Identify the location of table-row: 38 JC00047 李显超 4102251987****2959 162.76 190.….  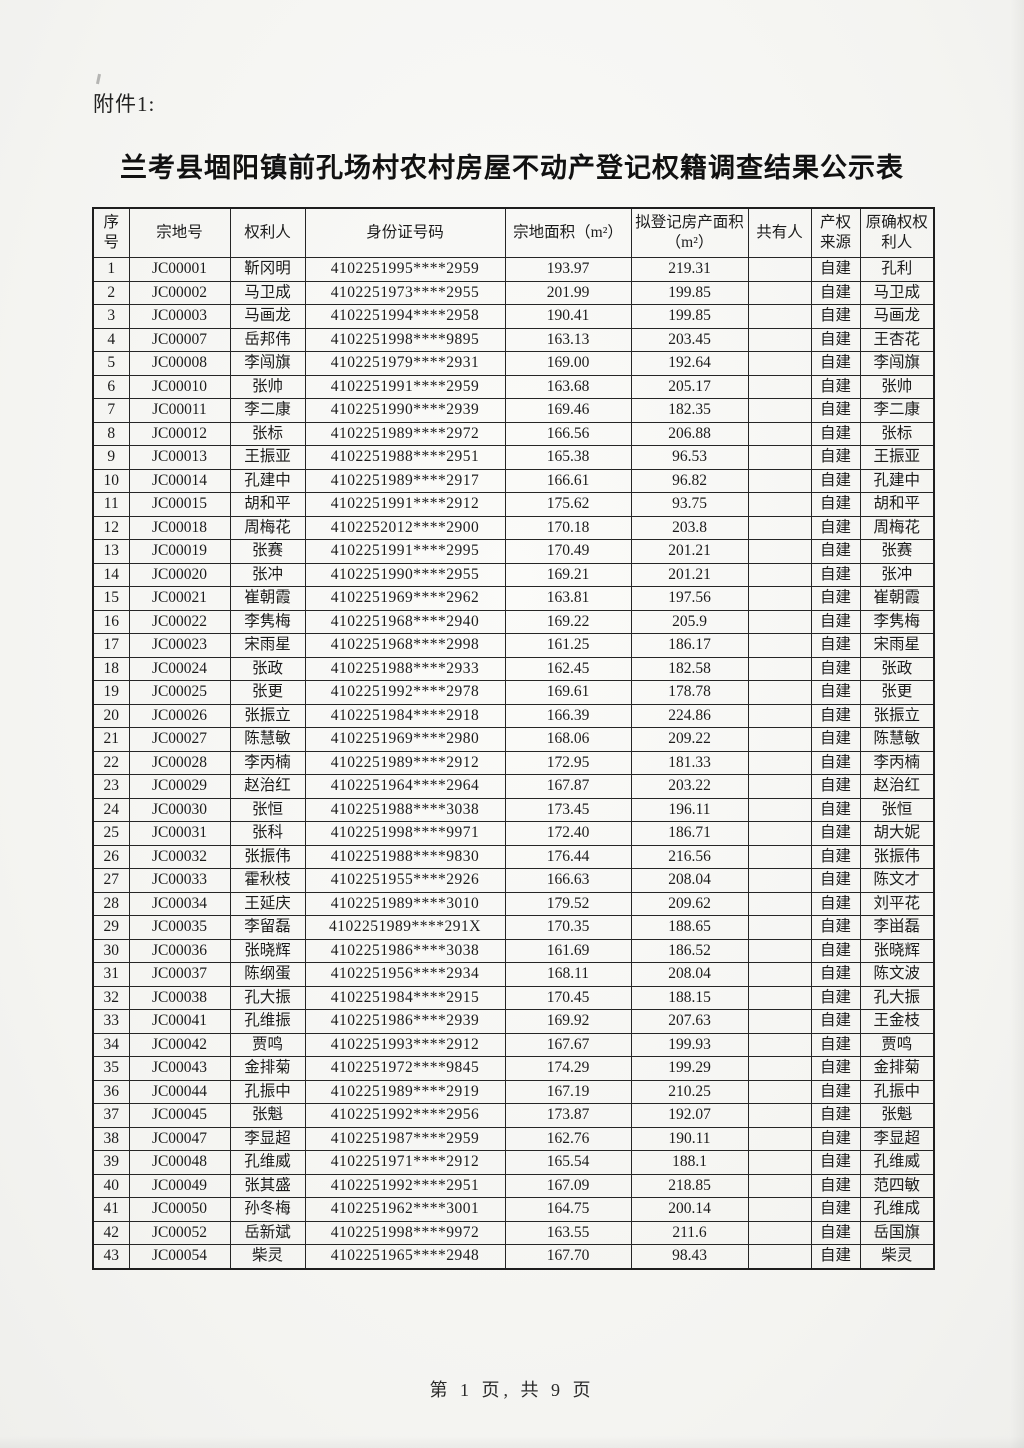
(513, 1138).